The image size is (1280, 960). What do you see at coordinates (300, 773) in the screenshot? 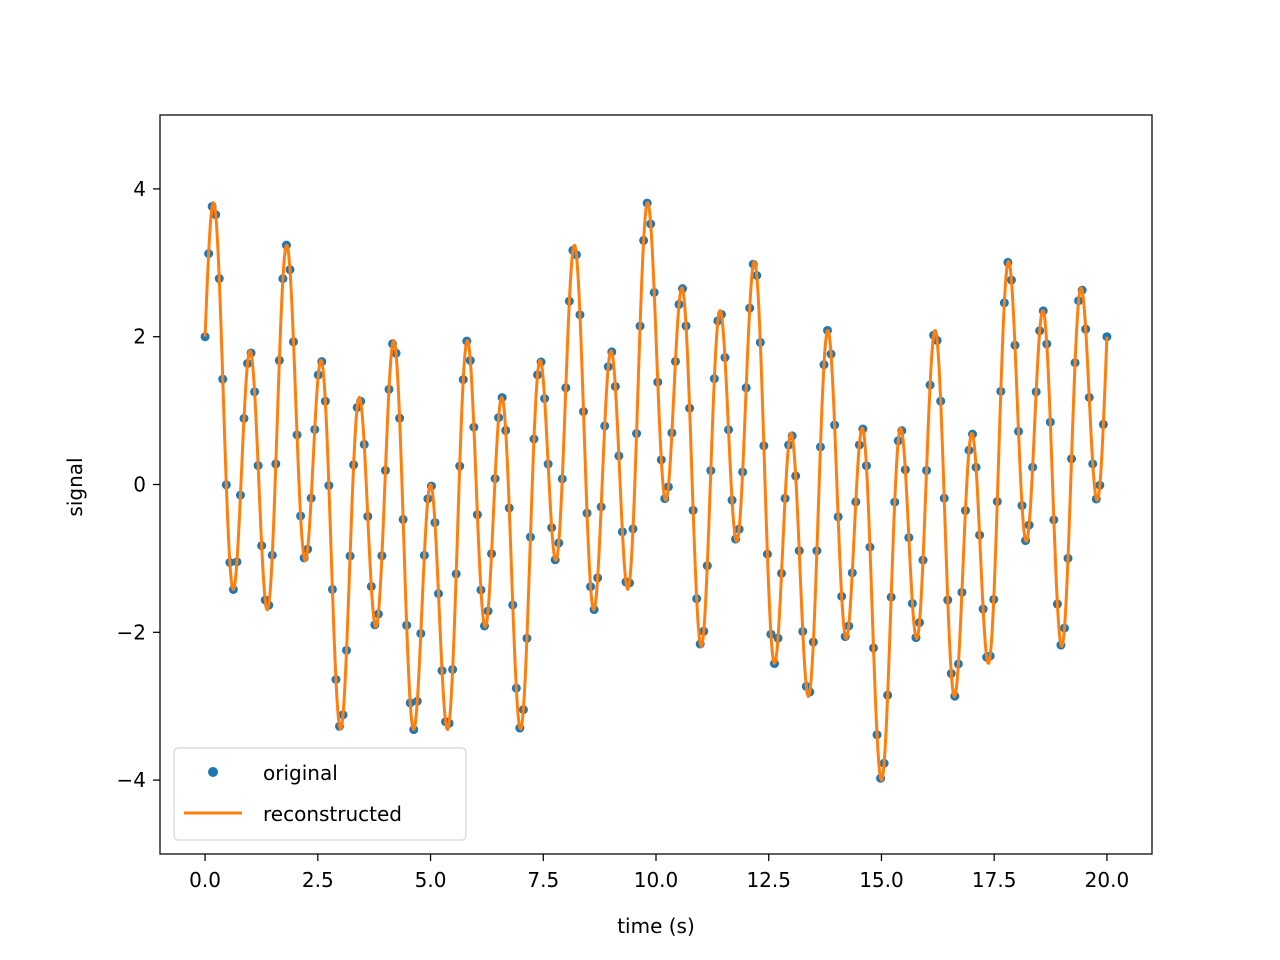
I see `legend-label-original: original` at bounding box center [300, 773].